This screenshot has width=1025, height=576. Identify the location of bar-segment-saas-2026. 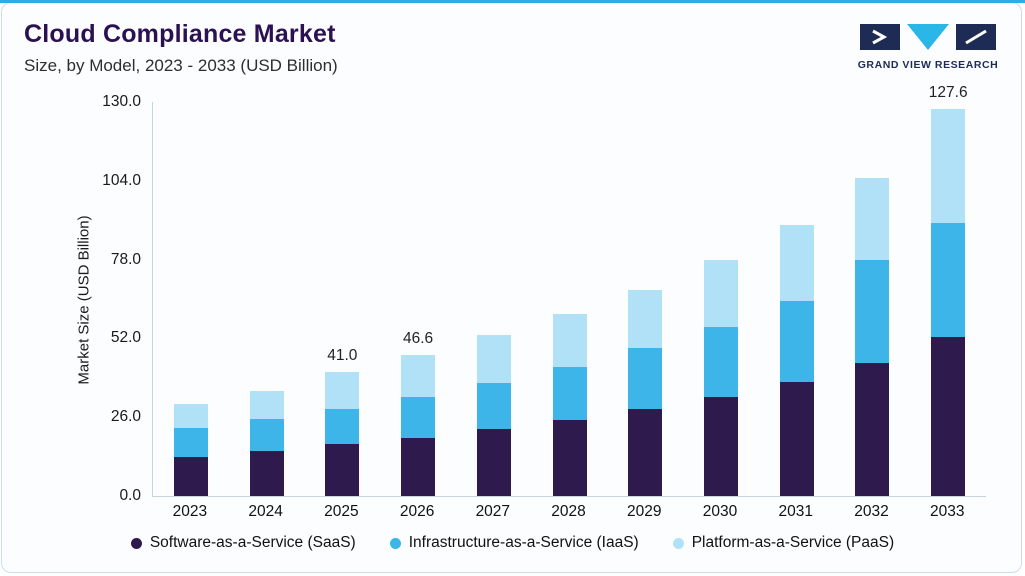
(418, 466).